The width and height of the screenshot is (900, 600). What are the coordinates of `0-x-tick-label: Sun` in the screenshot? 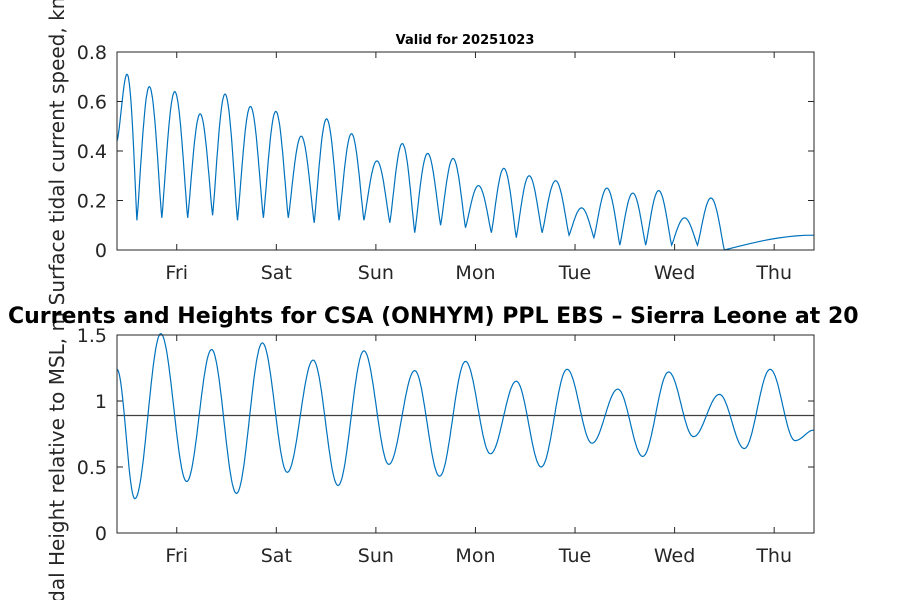 It's located at (376, 273).